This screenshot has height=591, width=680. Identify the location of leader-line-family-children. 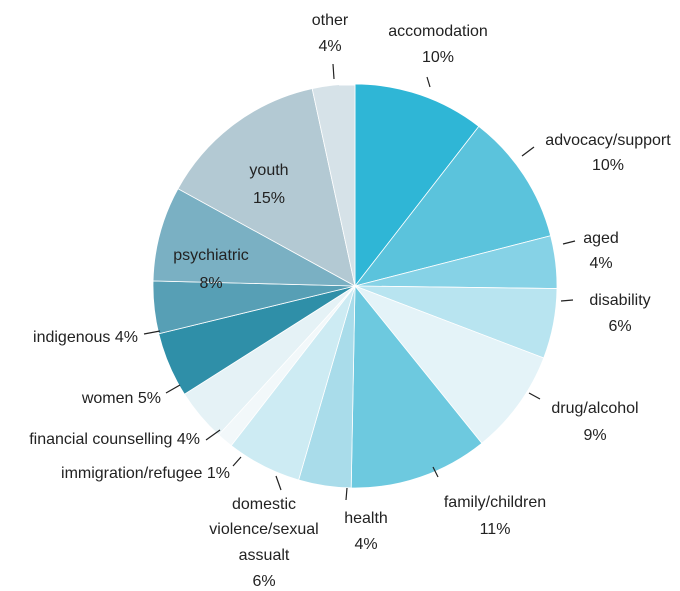
(435, 472).